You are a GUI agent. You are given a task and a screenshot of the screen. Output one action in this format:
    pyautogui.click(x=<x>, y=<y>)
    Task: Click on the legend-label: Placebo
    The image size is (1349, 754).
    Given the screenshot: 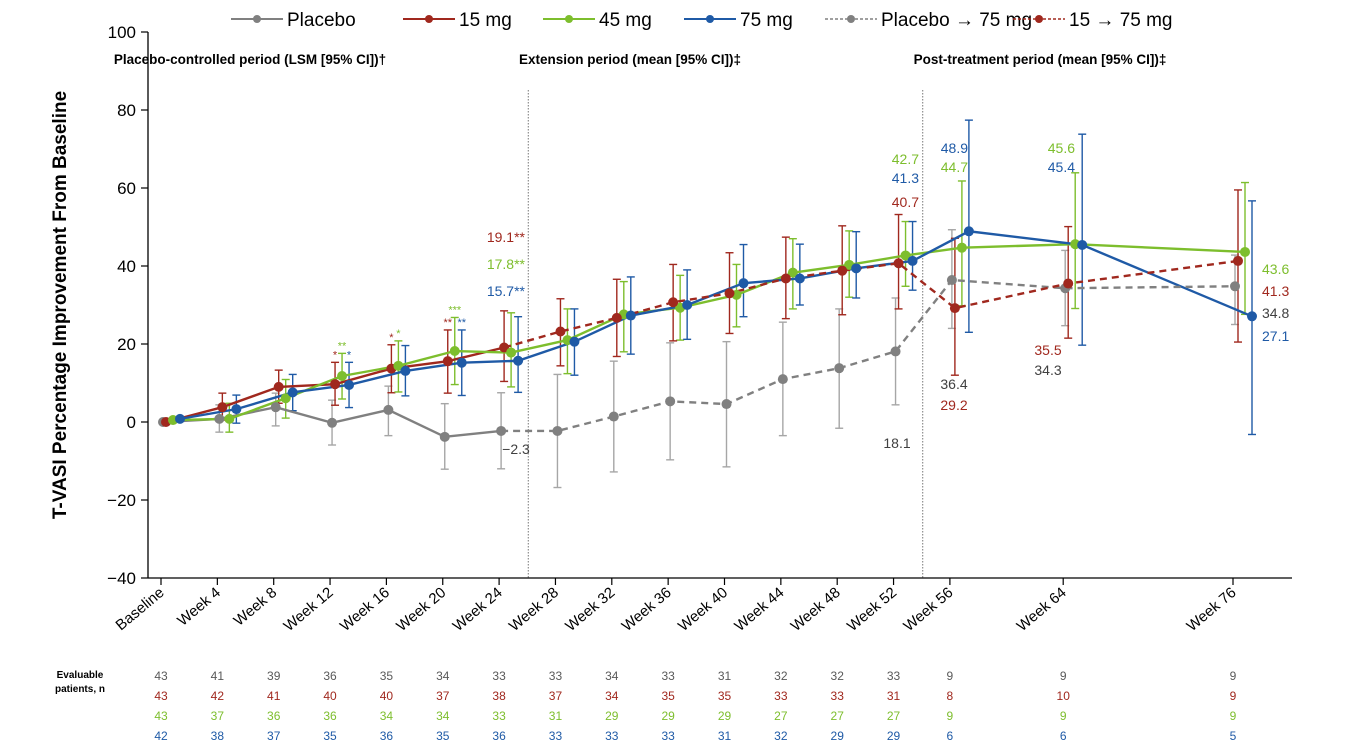 What is the action you would take?
    pyautogui.click(x=321, y=20)
    